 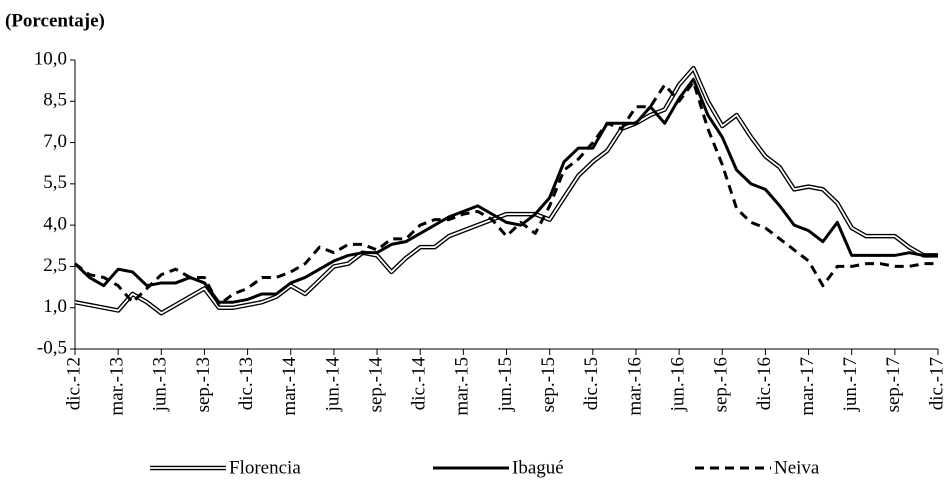 What do you see at coordinates (505, 384) in the screenshot?
I see `x-tick-label: jun.-15` at bounding box center [505, 384].